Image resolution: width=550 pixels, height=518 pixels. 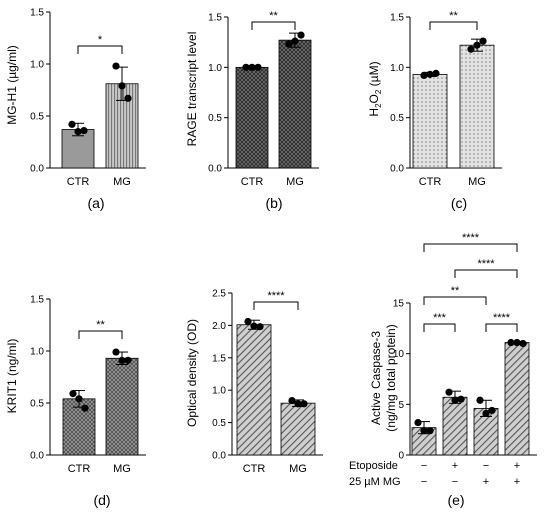 I want to click on chart-panel-5: 0.0 0.5 1.0 1.5 2.0 2.5 CTR MG ****, so click(x=267, y=382).